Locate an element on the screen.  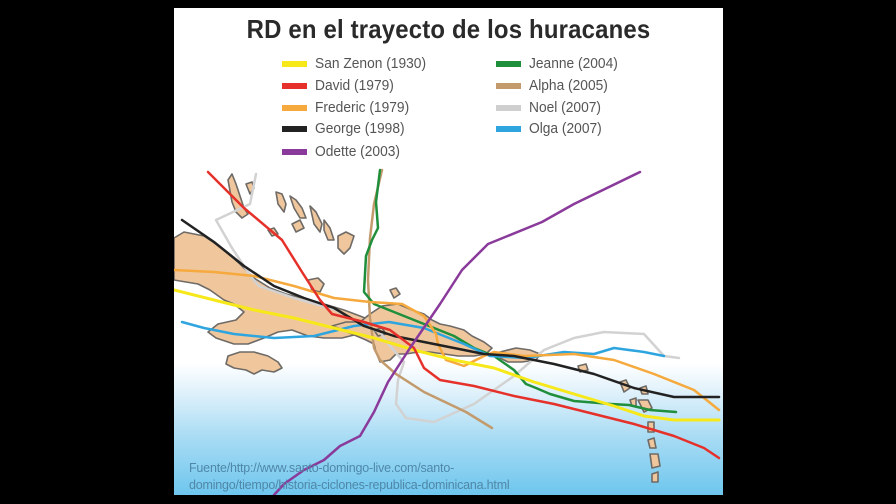
legend-item-david: David (1979) is located at coordinates (340, 86).